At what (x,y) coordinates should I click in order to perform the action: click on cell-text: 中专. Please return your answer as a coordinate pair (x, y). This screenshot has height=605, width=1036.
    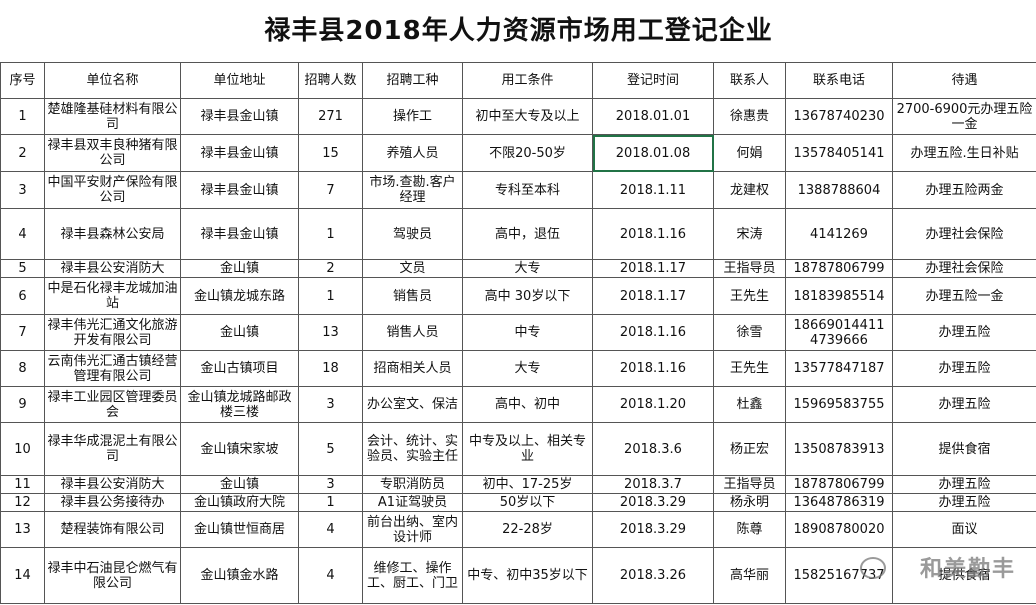
    Looking at the image, I should click on (527, 332).